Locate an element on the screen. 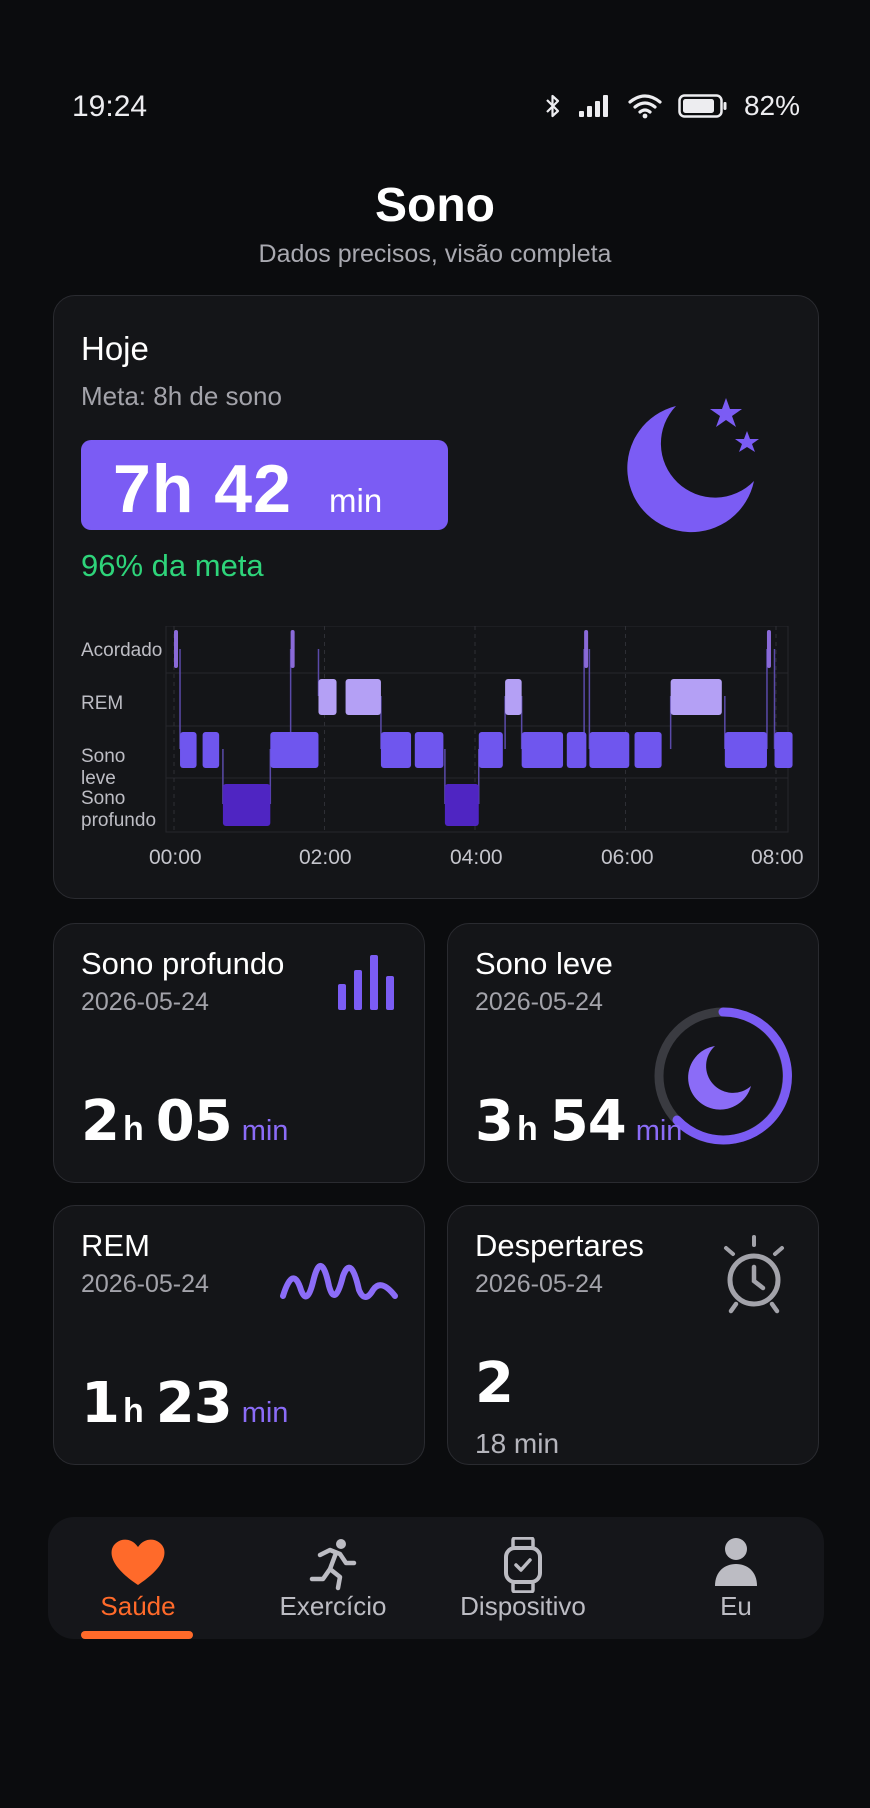  hours-value: 2 is located at coordinates (100, 1121).